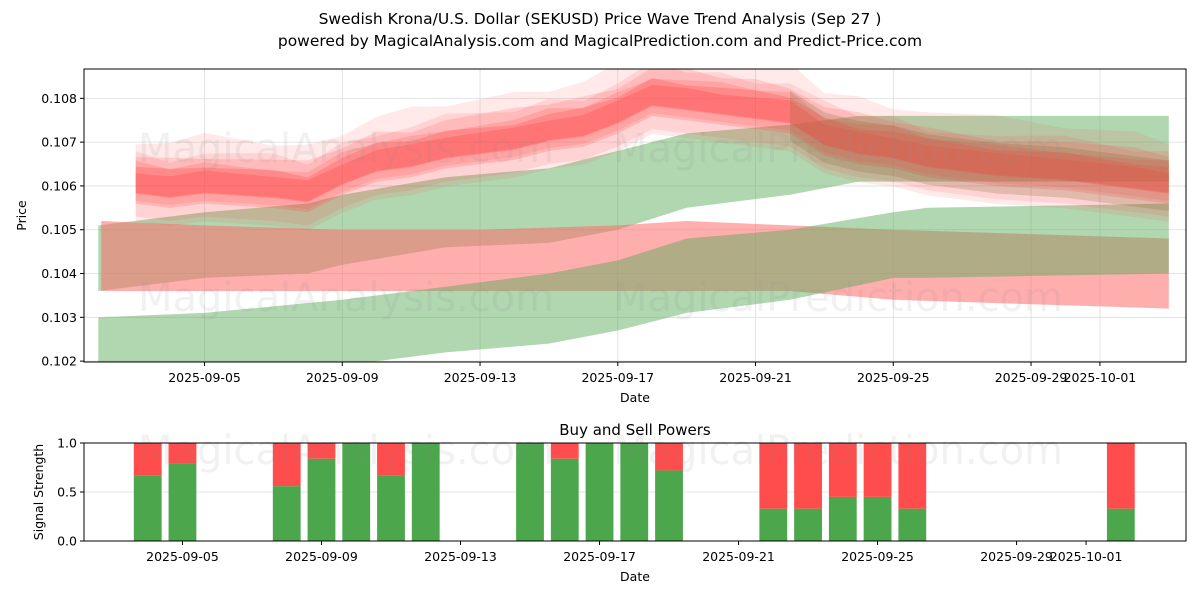  Describe the element at coordinates (59, 317) in the screenshot. I see `y-tick-label: 0.103` at that location.